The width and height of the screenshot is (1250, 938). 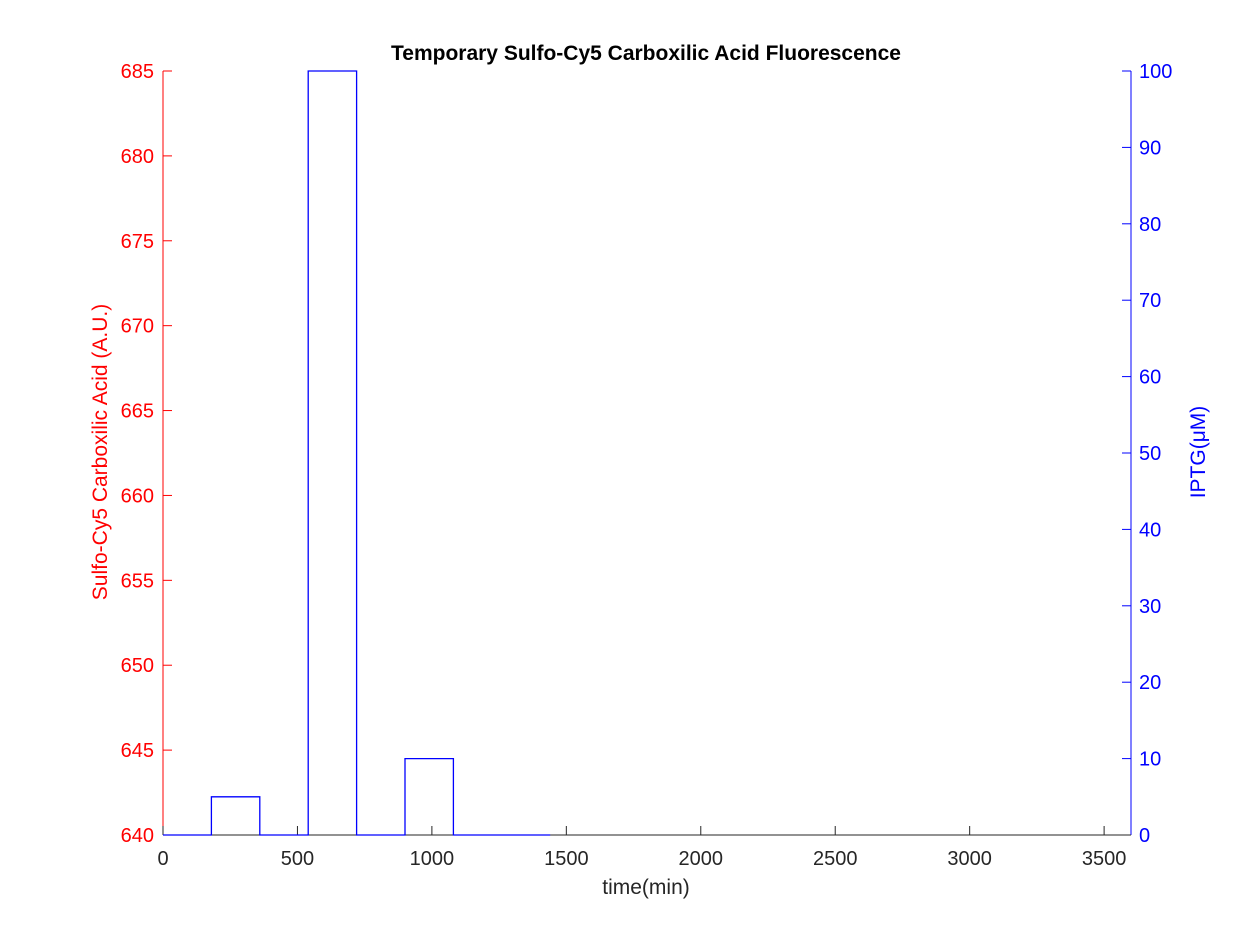 I want to click on right-axis-label: IPTG(μM), so click(x=1198, y=452).